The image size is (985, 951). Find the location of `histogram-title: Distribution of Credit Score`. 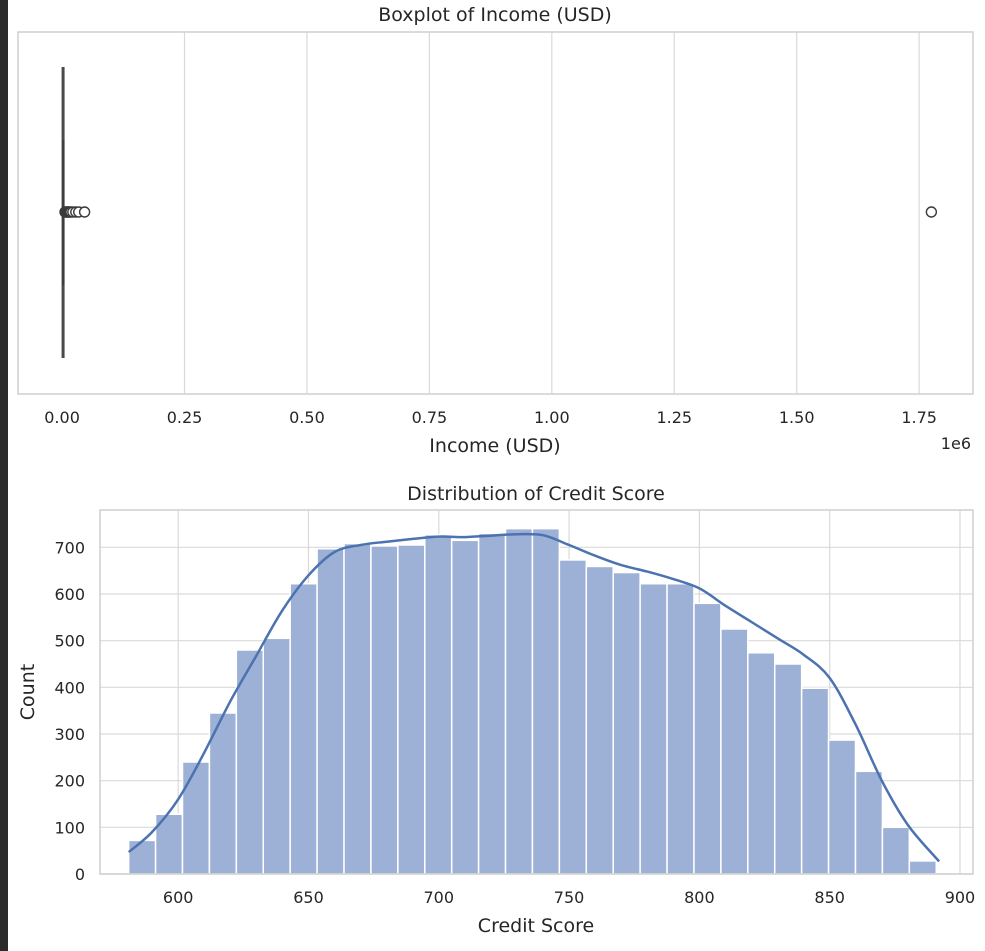

histogram-title: Distribution of Credit Score is located at coordinates (536, 494).